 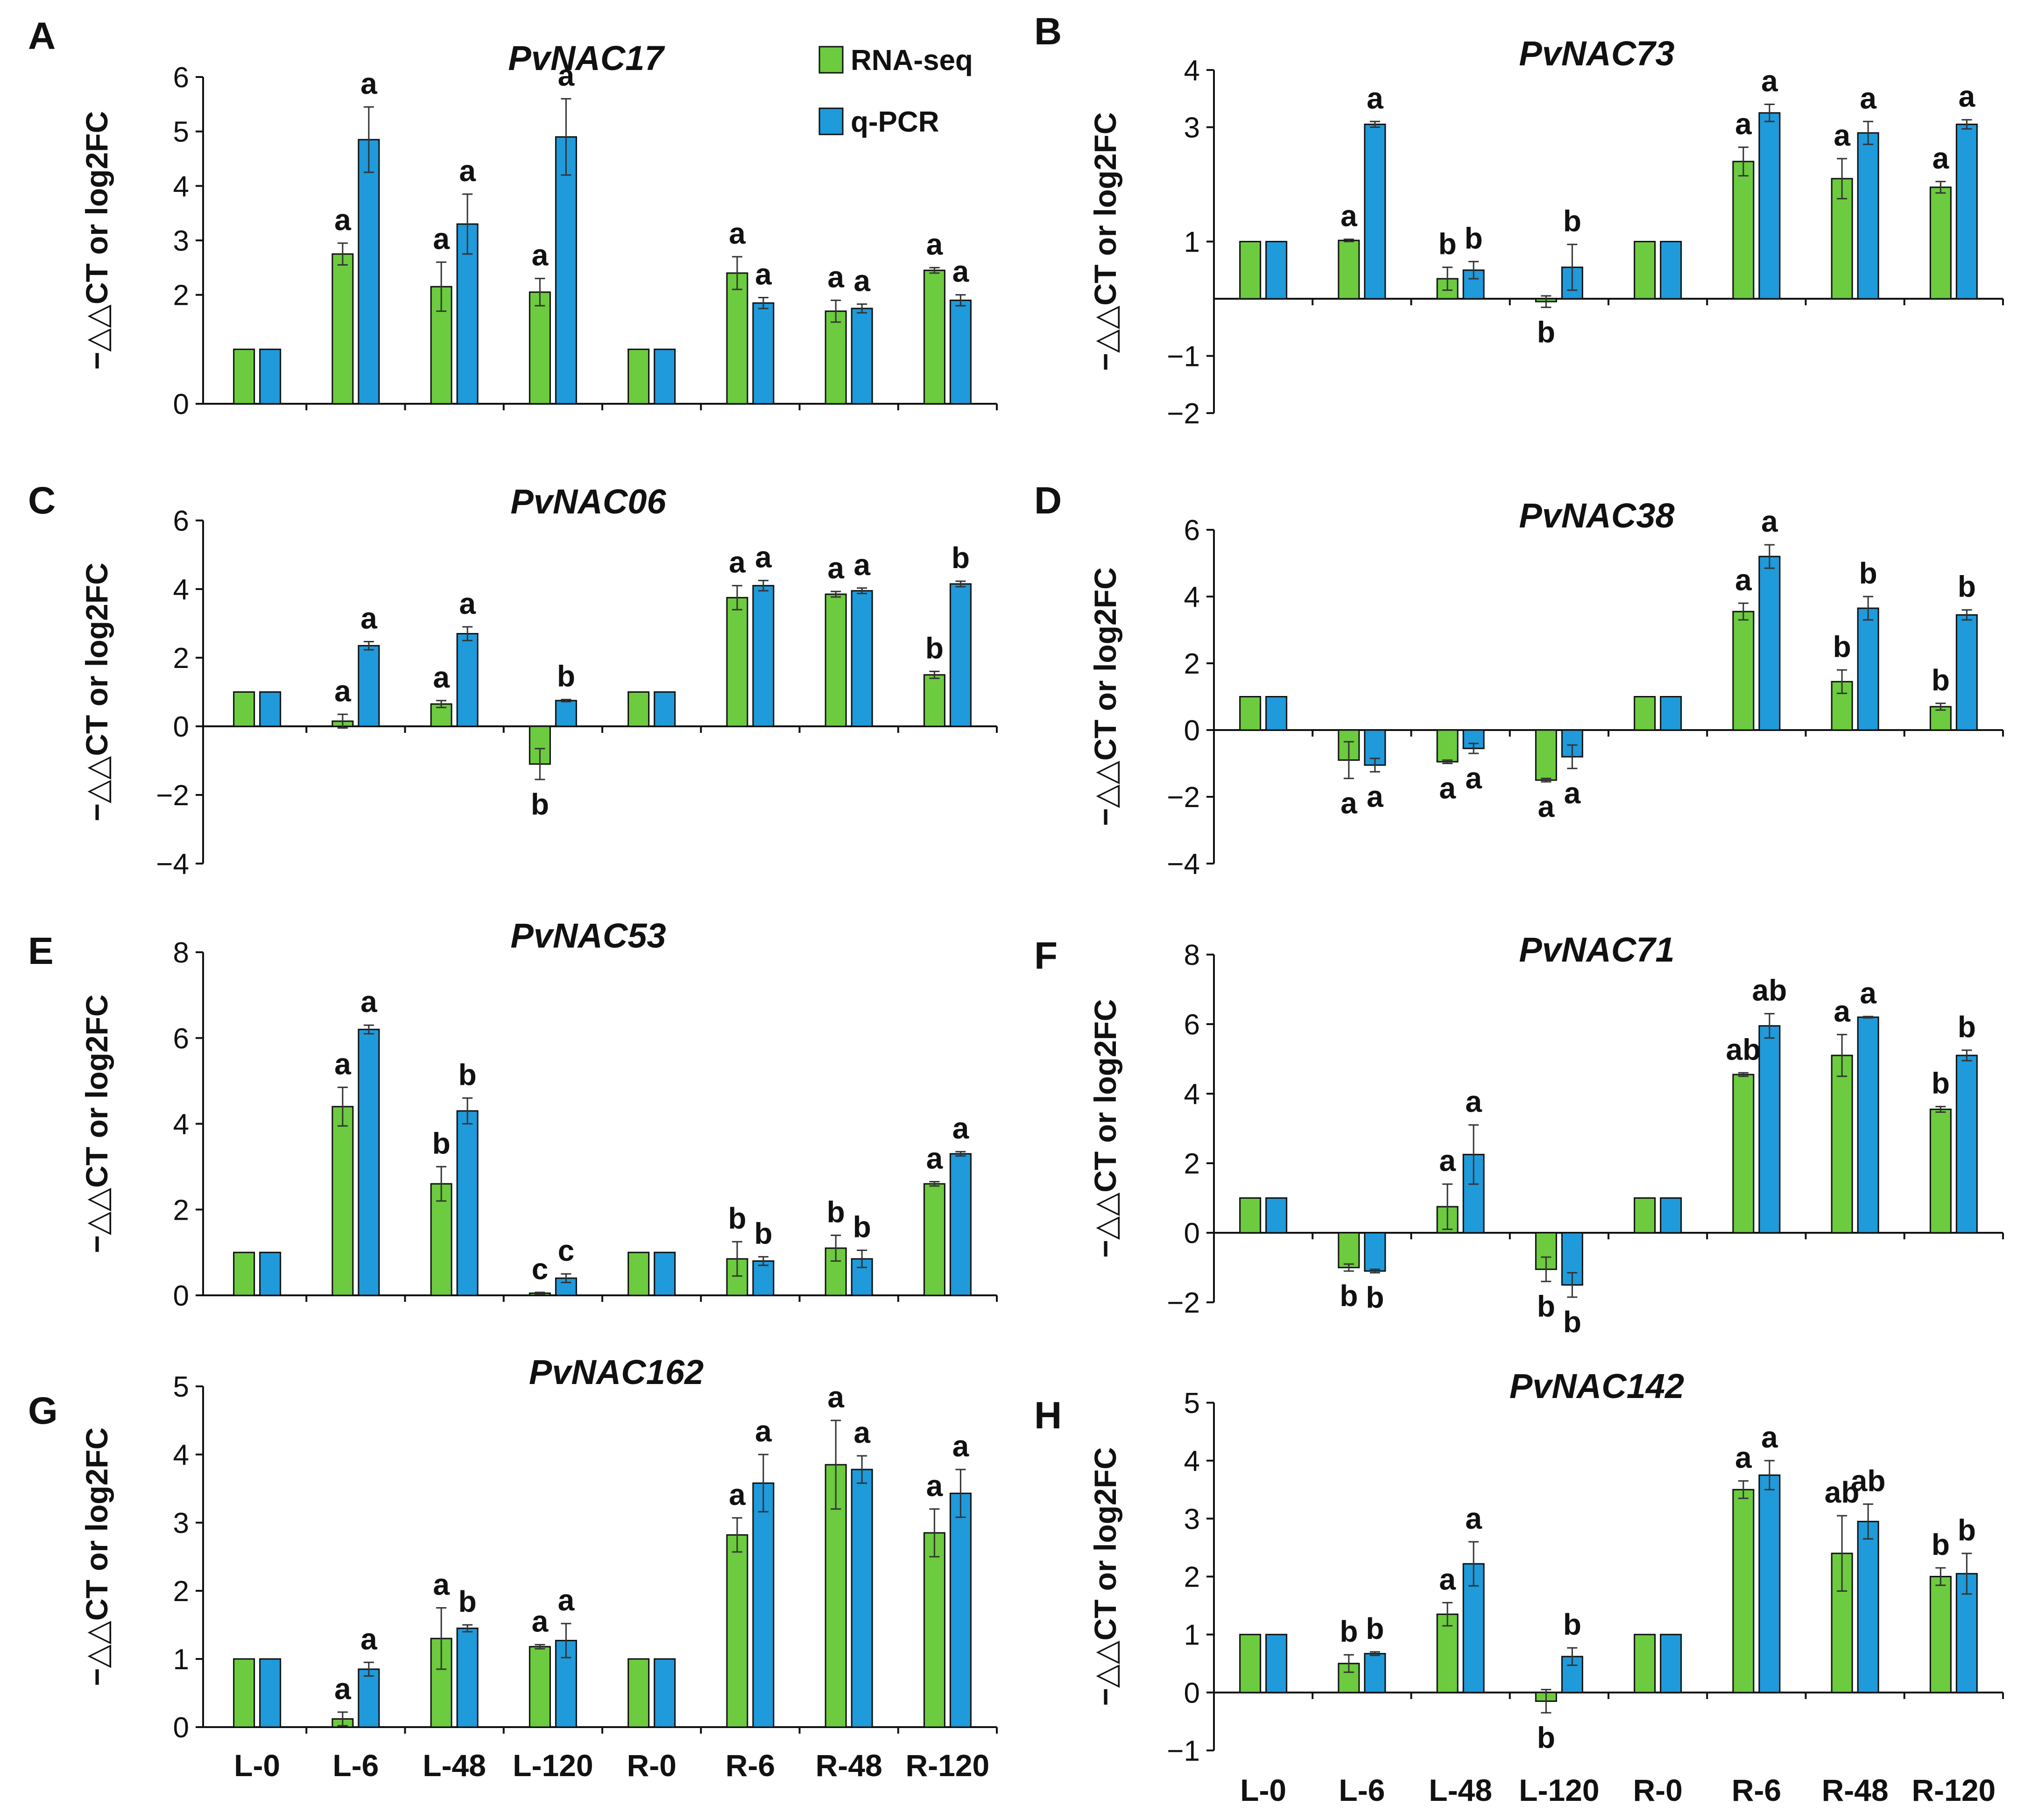 What do you see at coordinates (651, 1765) in the screenshot?
I see `x-category-label-r-0: R-0` at bounding box center [651, 1765].